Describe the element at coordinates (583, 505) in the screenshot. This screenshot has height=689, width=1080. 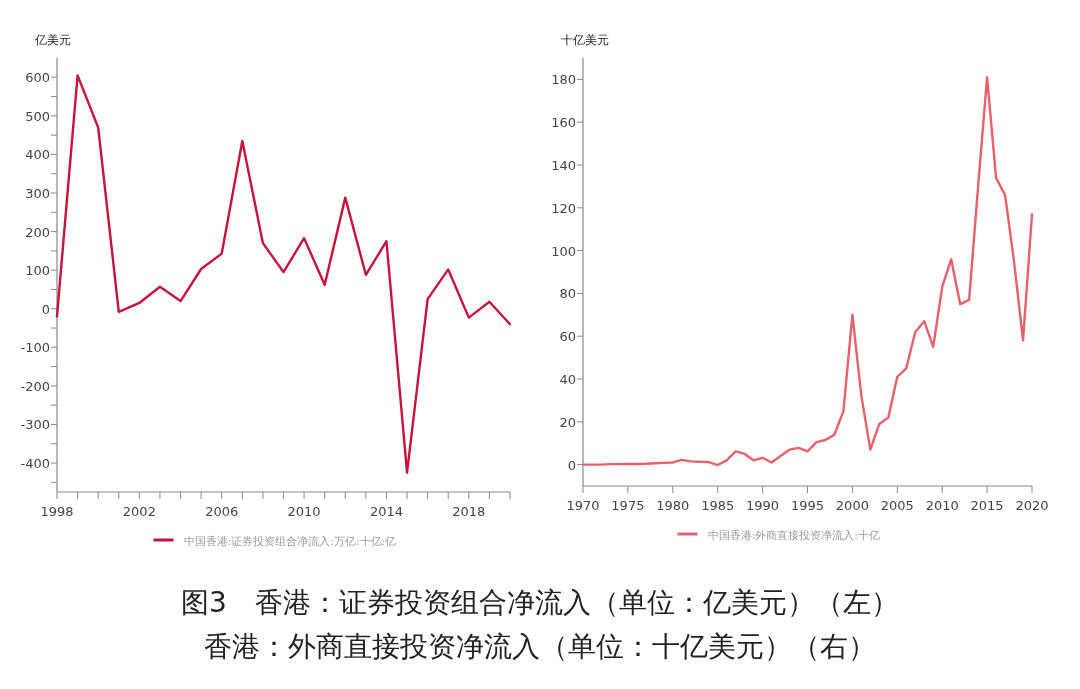
I see `x-tick-label: 1970` at that location.